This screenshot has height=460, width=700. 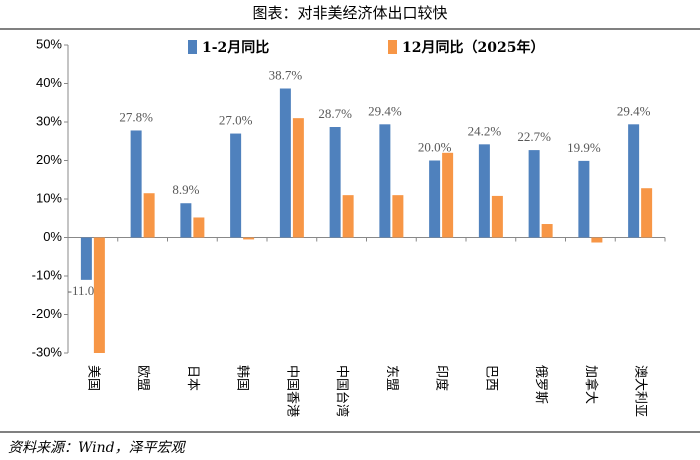 I want to click on value-label: 8.9%, so click(x=185, y=189).